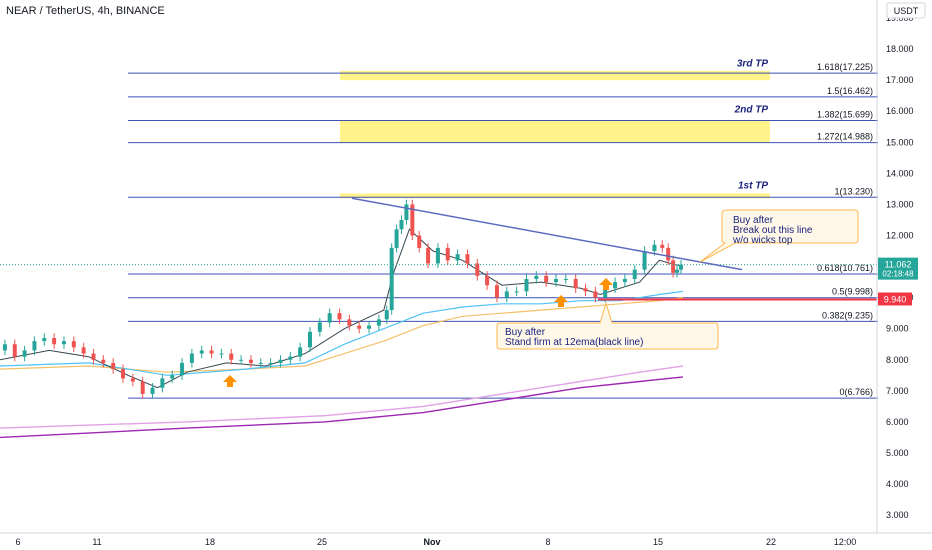 This screenshot has height=550, width=932. What do you see at coordinates (555, 134) in the screenshot?
I see `tp-zones` at bounding box center [555, 134].